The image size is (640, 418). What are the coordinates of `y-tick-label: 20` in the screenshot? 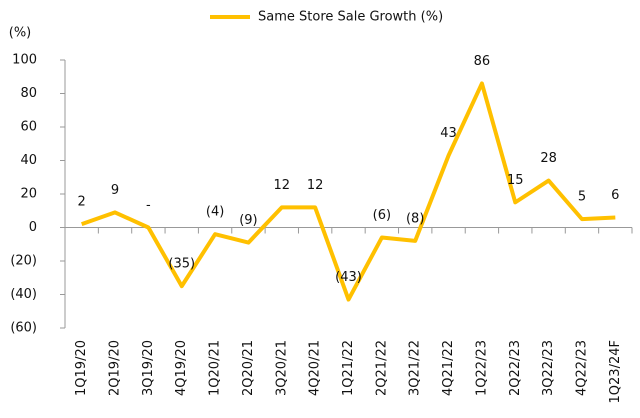 It's located at (28, 194).